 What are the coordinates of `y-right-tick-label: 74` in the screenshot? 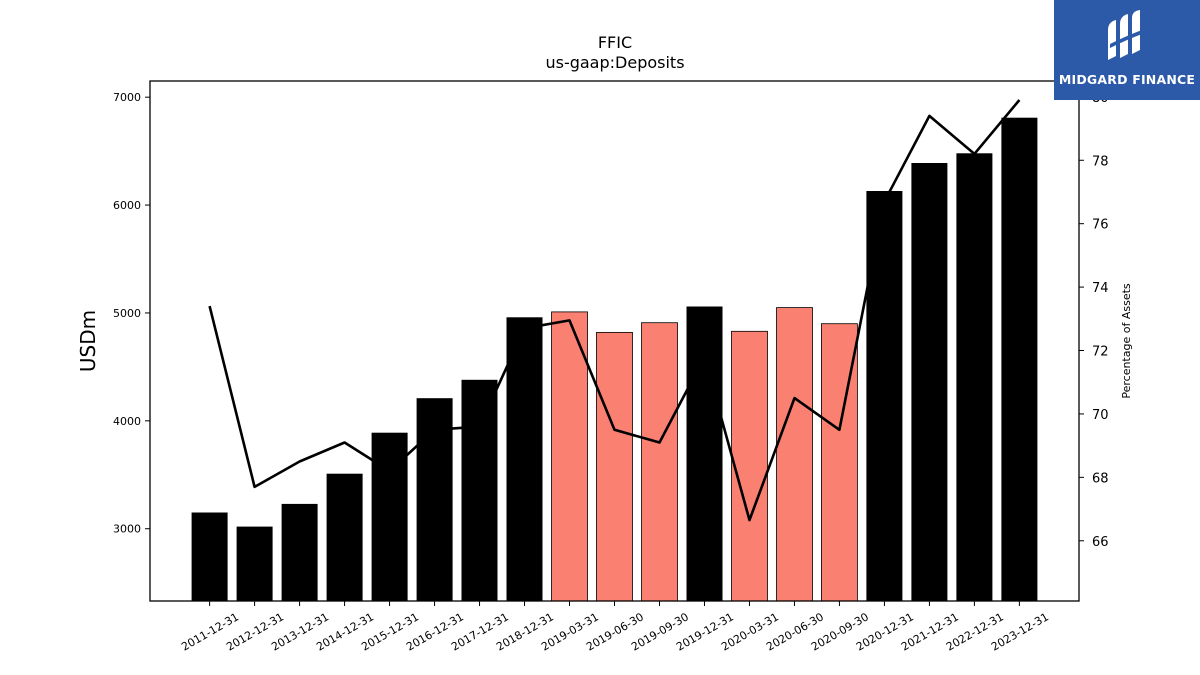 It's located at (1100, 288).